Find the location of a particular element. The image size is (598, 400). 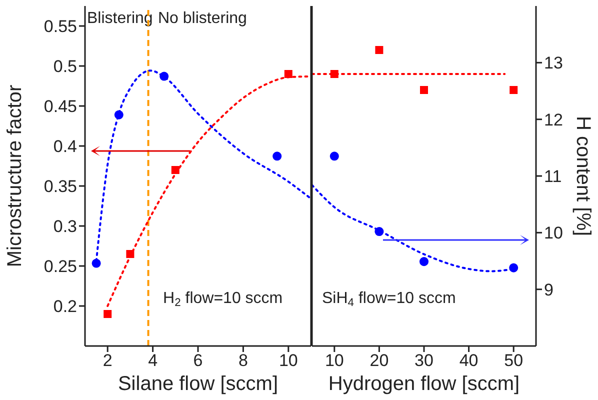

y2-tick-label: 12 is located at coordinates (553, 120).